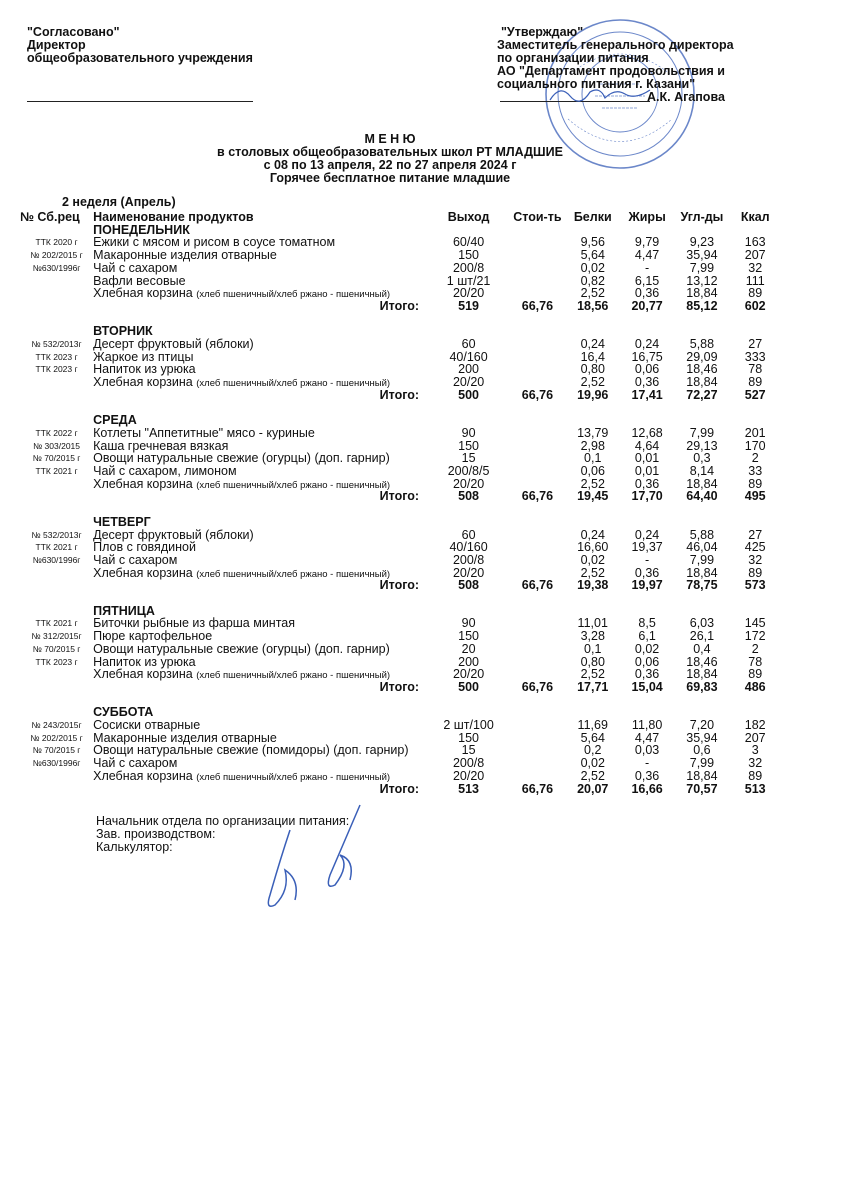 Image resolution: width=849 pixels, height=1200 pixels. What do you see at coordinates (702, 648) in the screenshot?
I see `cell-c: 0,4` at bounding box center [702, 648].